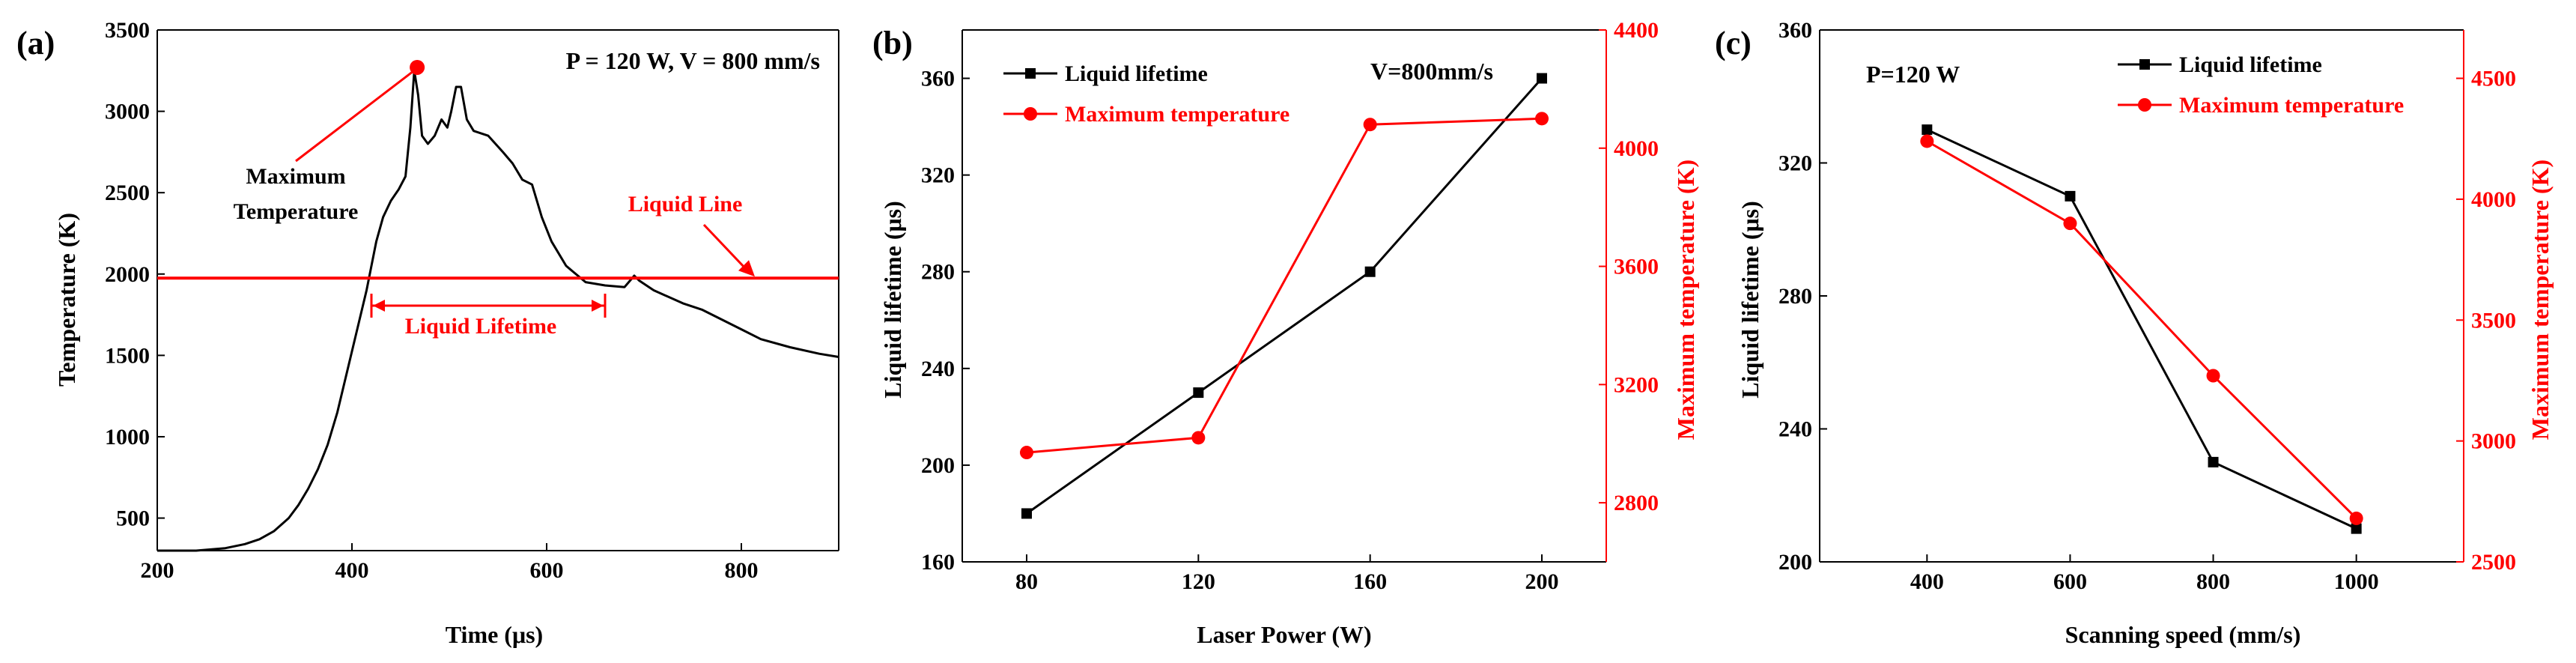 The image size is (2576, 663). What do you see at coordinates (2291, 105) in the screenshot?
I see `panel-c-legend-label-2: Maximum temperature` at bounding box center [2291, 105].